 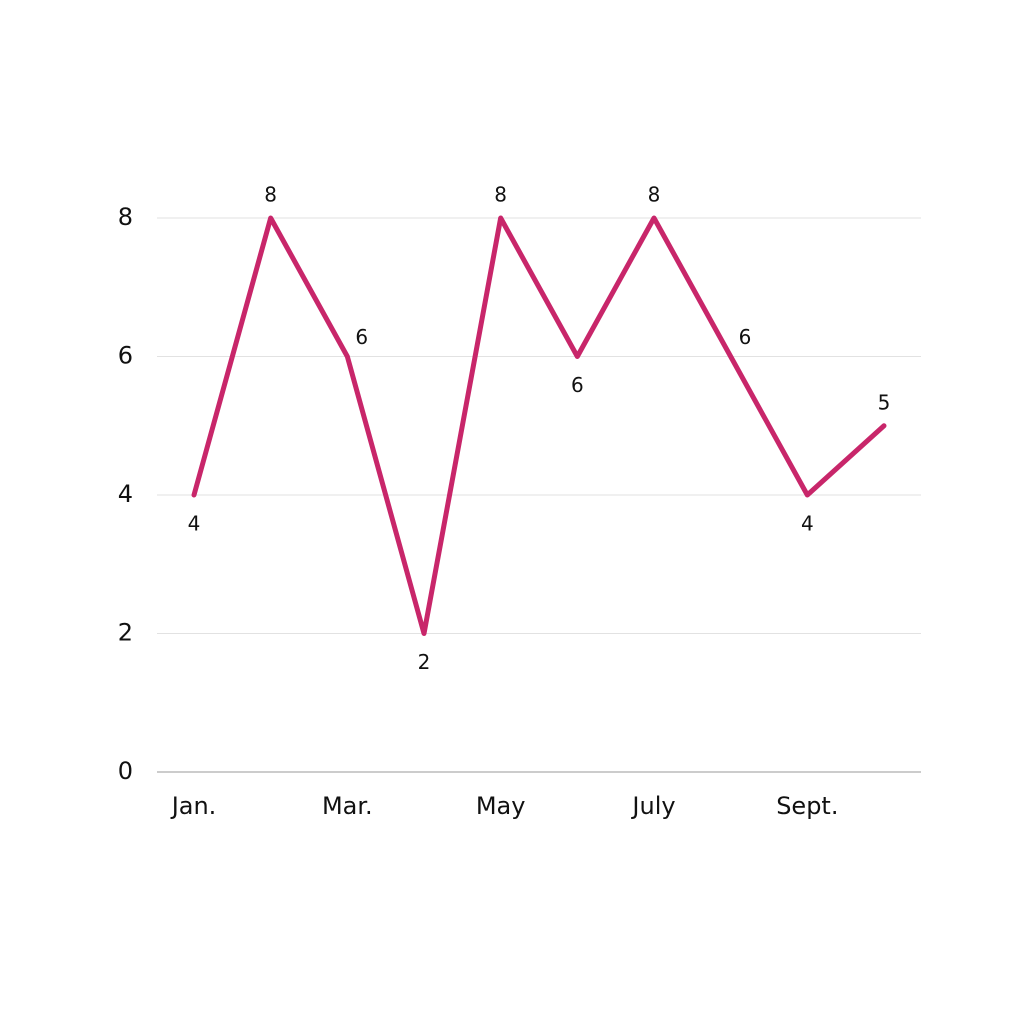 I want to click on x-tick-label: Jan., so click(x=193, y=806).